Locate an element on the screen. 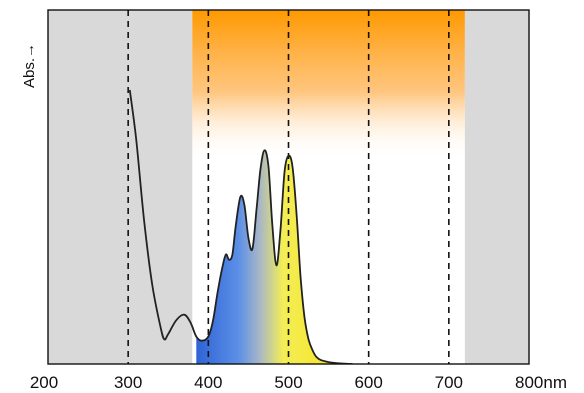 The width and height of the screenshot is (584, 393). x-tick-label-600: 600 is located at coordinates (368, 382).